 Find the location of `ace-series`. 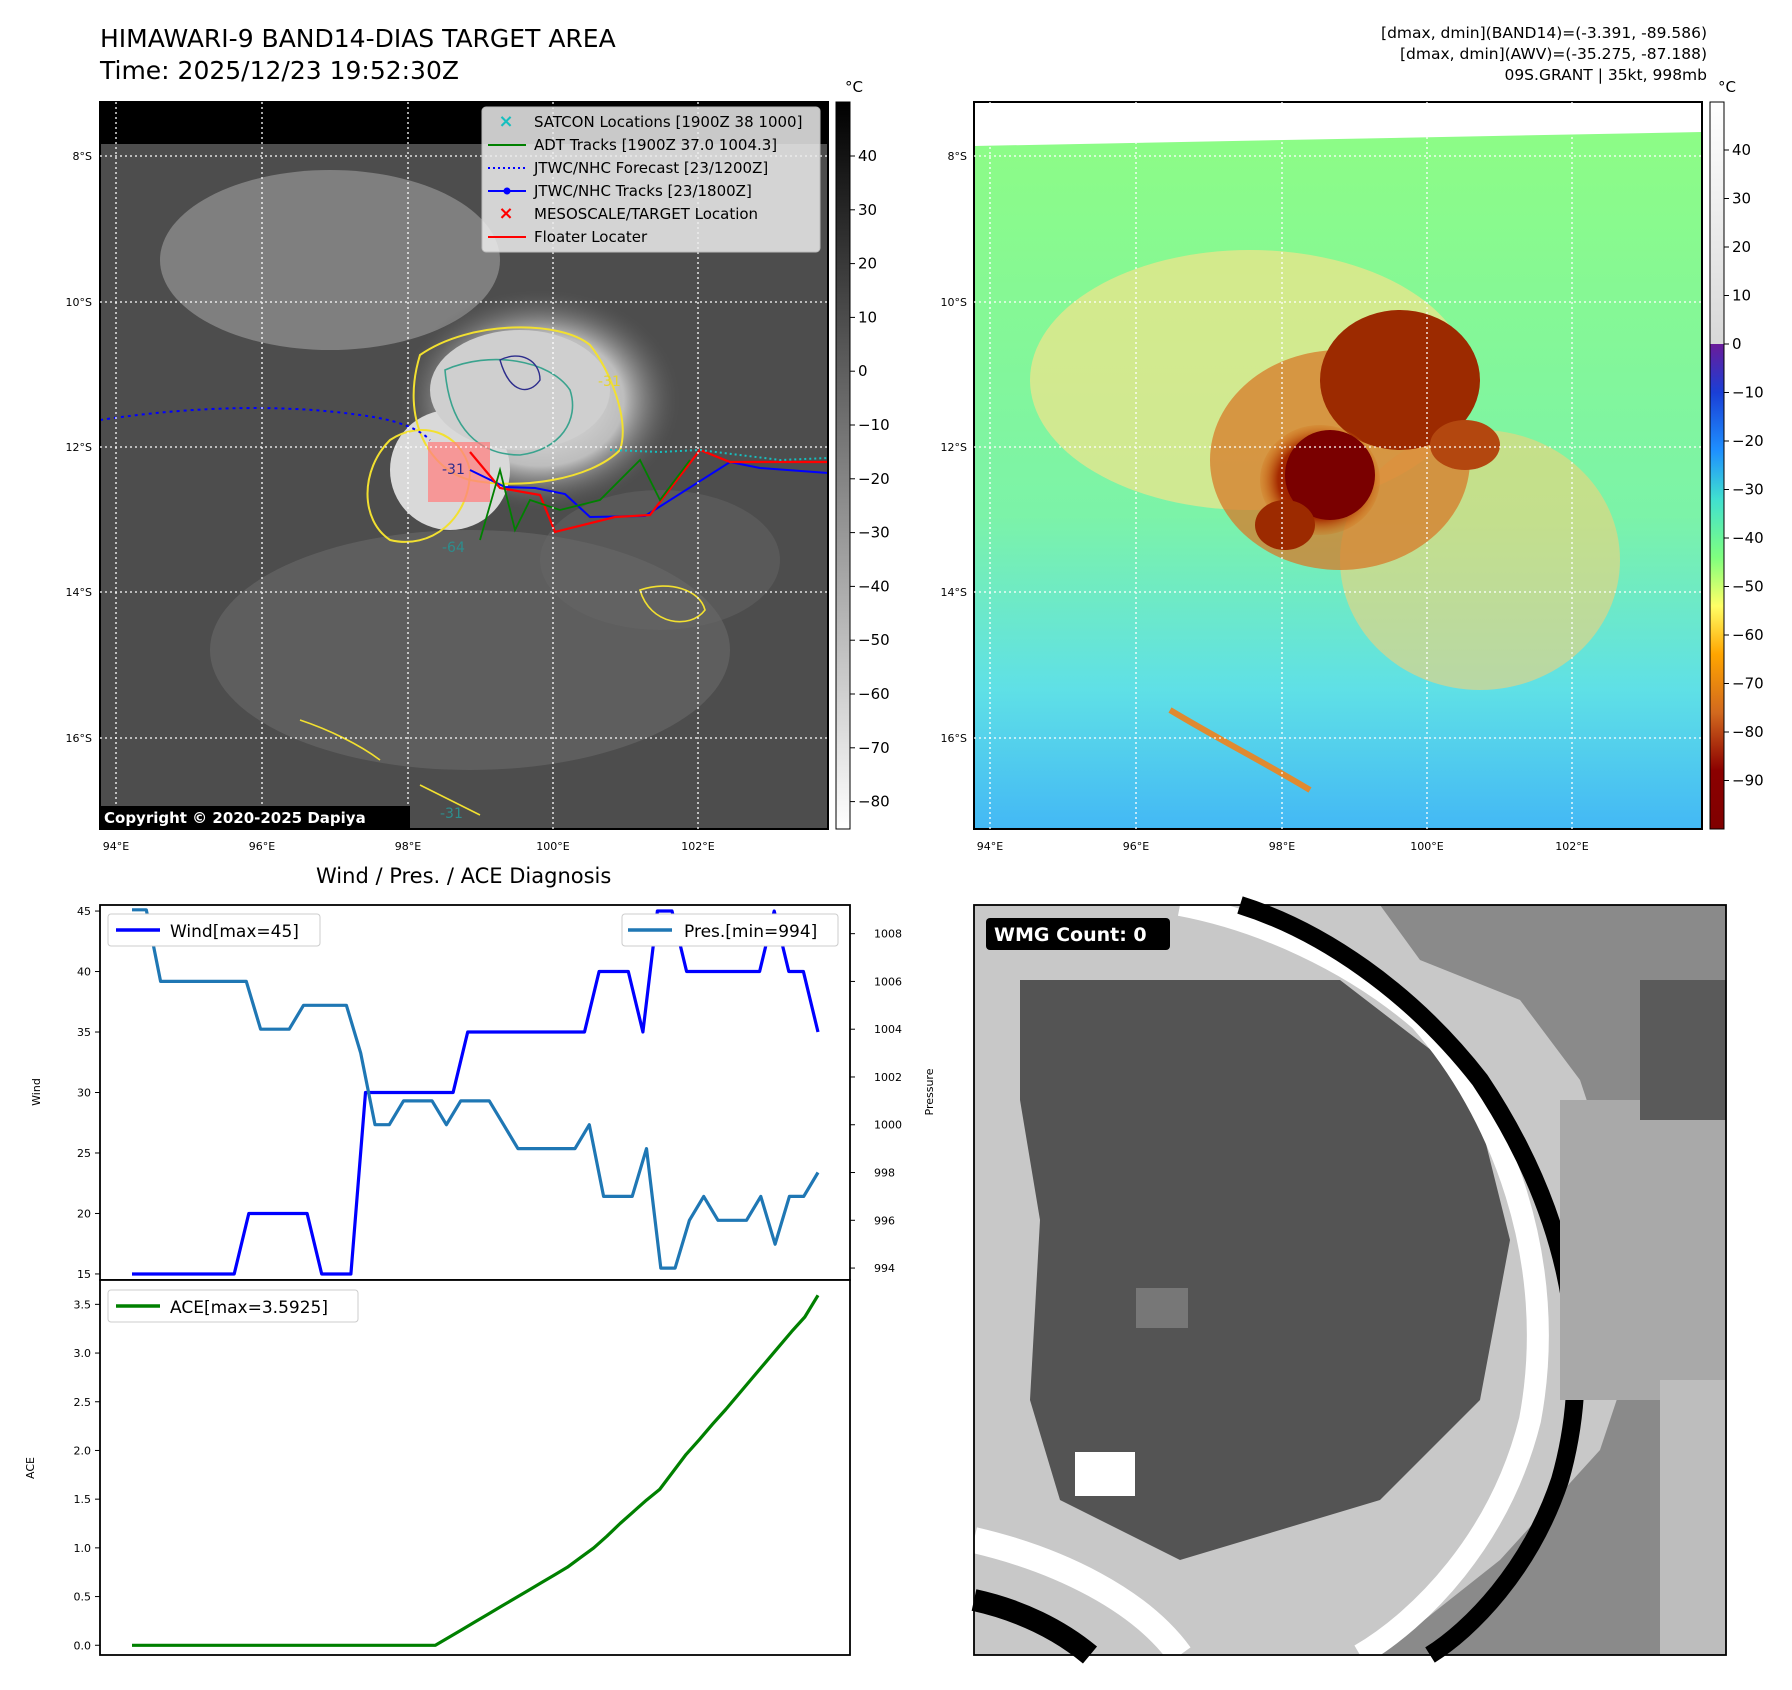

ace-series is located at coordinates (476, 1470).